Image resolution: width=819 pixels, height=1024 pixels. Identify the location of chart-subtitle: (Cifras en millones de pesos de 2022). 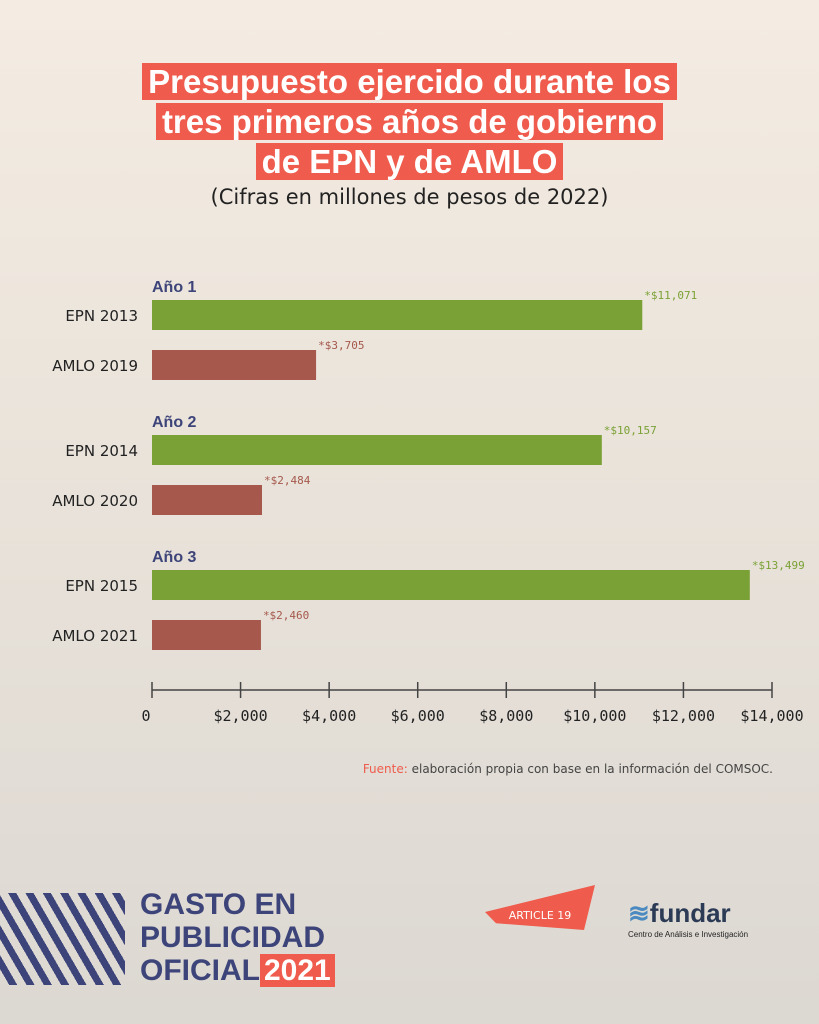
(409, 197).